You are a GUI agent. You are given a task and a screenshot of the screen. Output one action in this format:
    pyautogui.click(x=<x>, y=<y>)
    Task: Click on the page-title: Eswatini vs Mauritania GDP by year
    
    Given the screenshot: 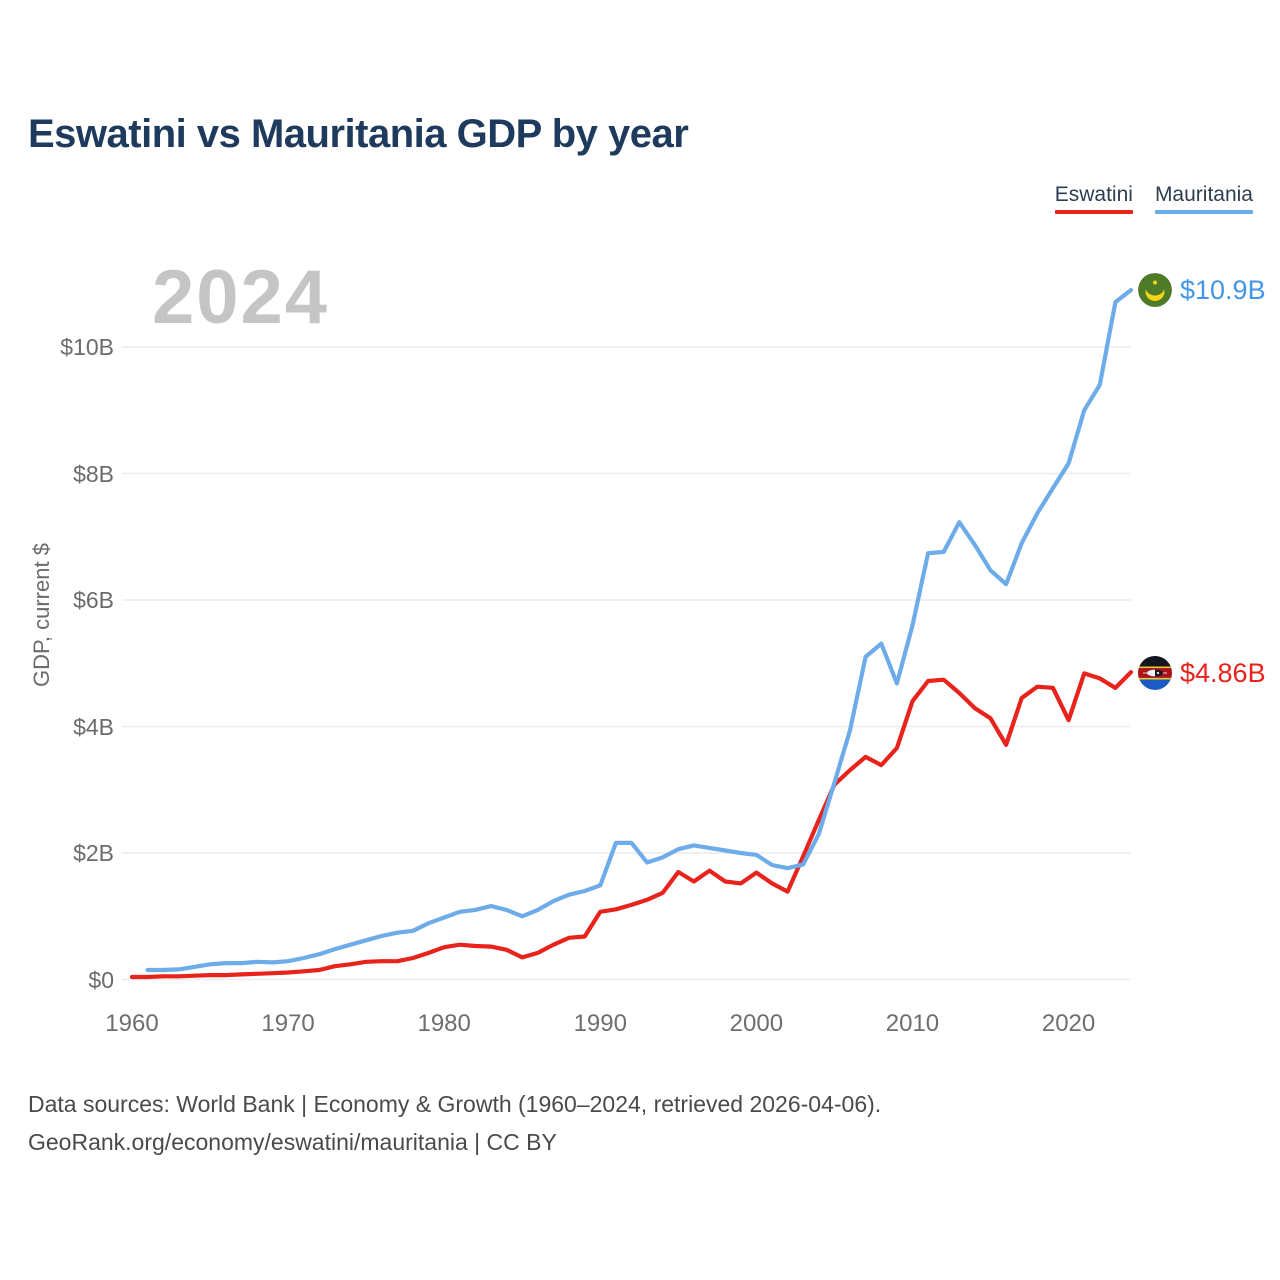 What is the action you would take?
    pyautogui.click(x=358, y=134)
    